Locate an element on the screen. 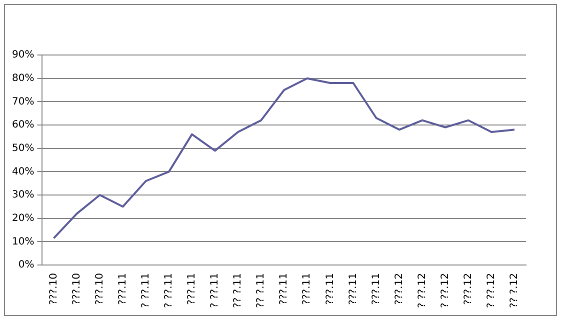 Image resolution: width=565 pixels, height=324 pixels. y-tick-label: 60% is located at coordinates (23, 125).